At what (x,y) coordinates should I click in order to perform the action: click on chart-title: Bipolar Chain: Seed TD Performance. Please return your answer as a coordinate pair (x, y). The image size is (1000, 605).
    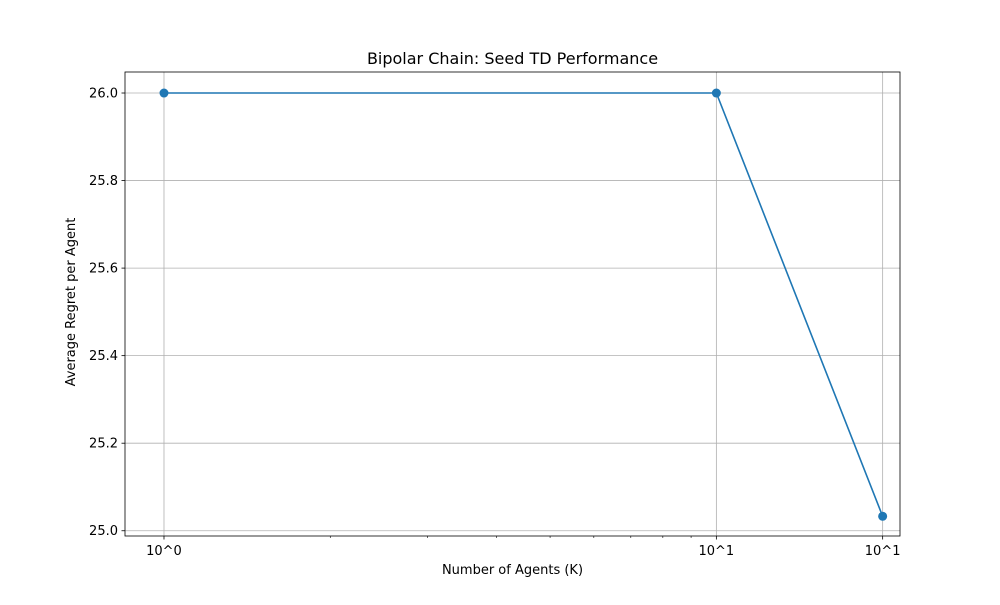
    Looking at the image, I should click on (512, 58).